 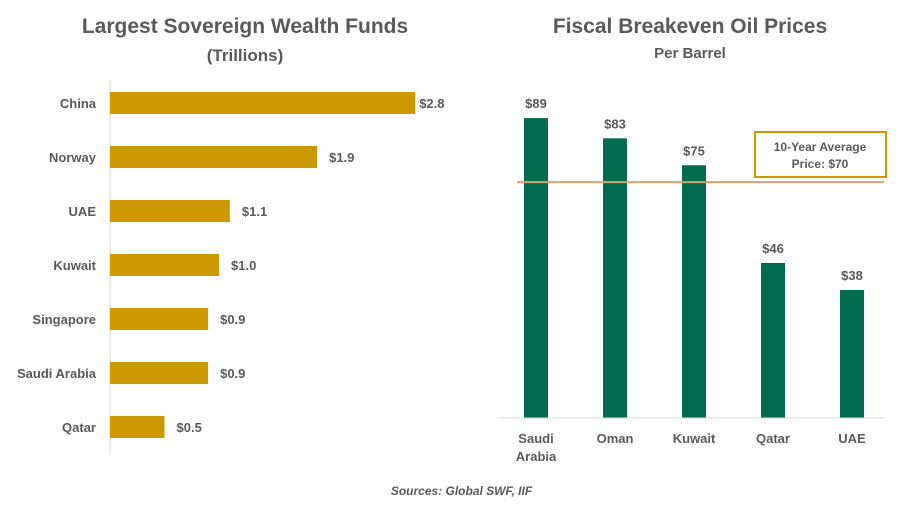 I want to click on data-label: $1.0, so click(x=243, y=265).